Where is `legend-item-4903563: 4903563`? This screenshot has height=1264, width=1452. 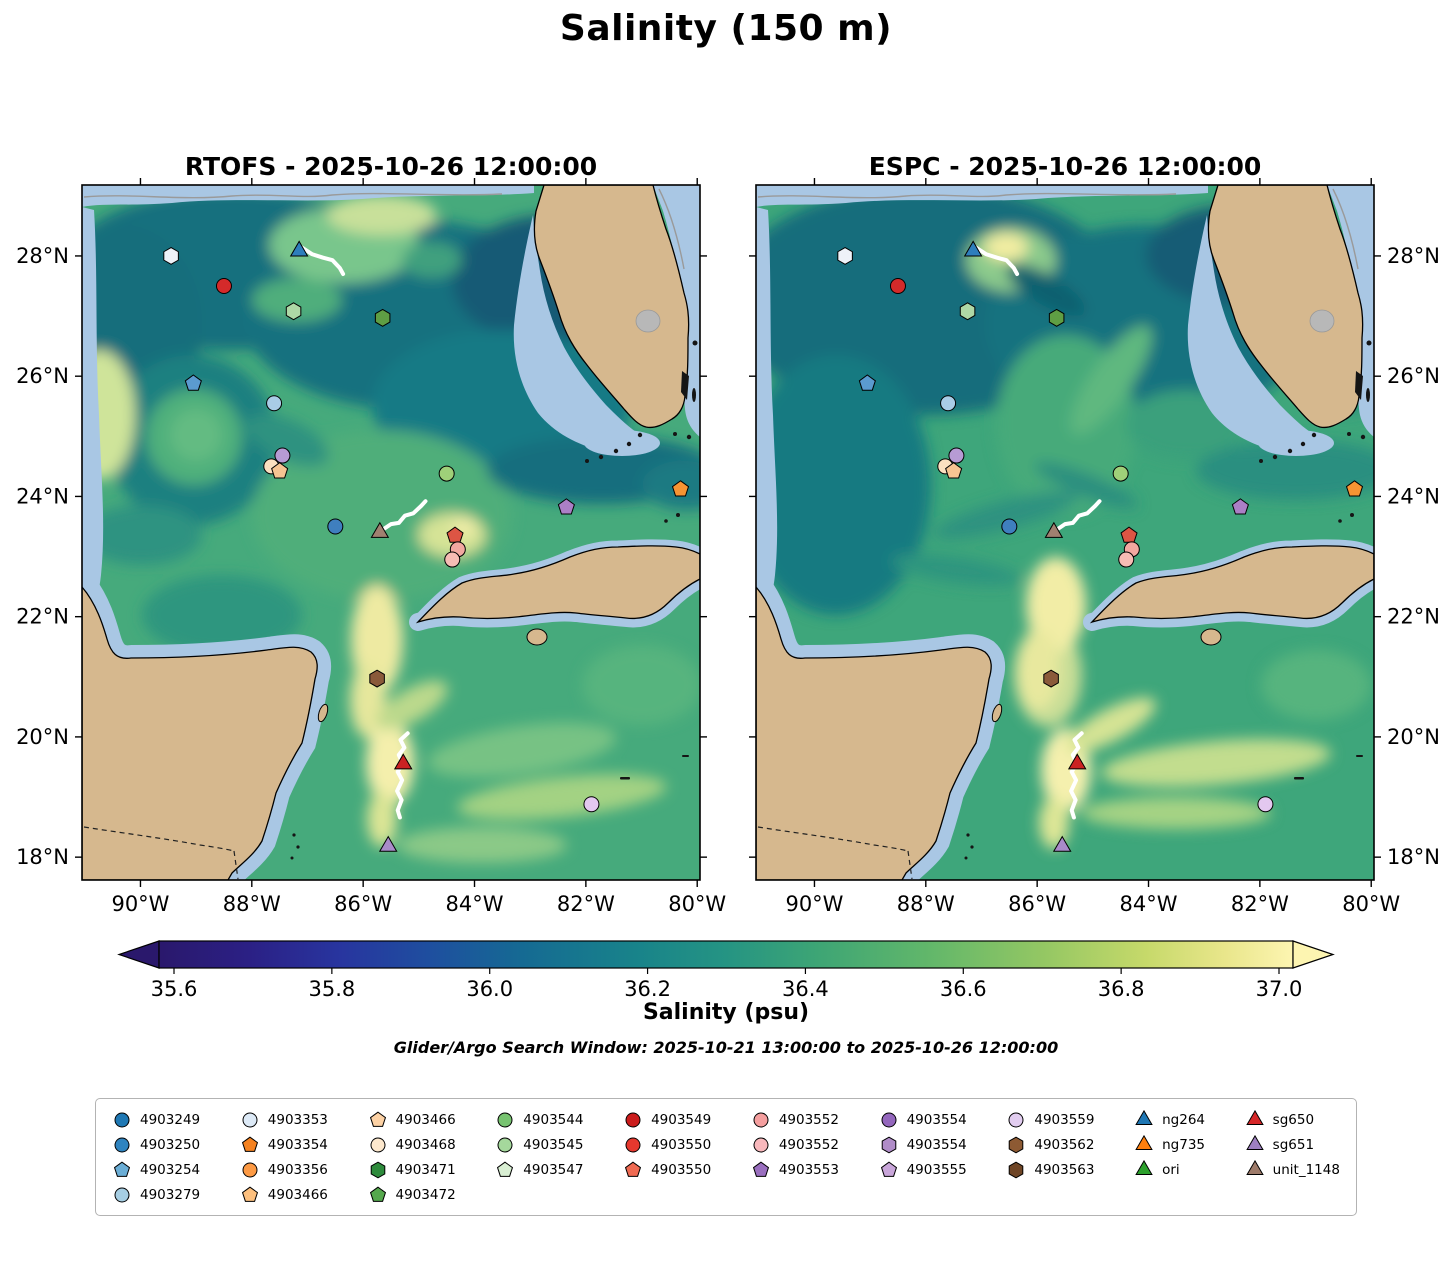
legend-item-4903563: 4903563 is located at coordinates (1050, 1169).